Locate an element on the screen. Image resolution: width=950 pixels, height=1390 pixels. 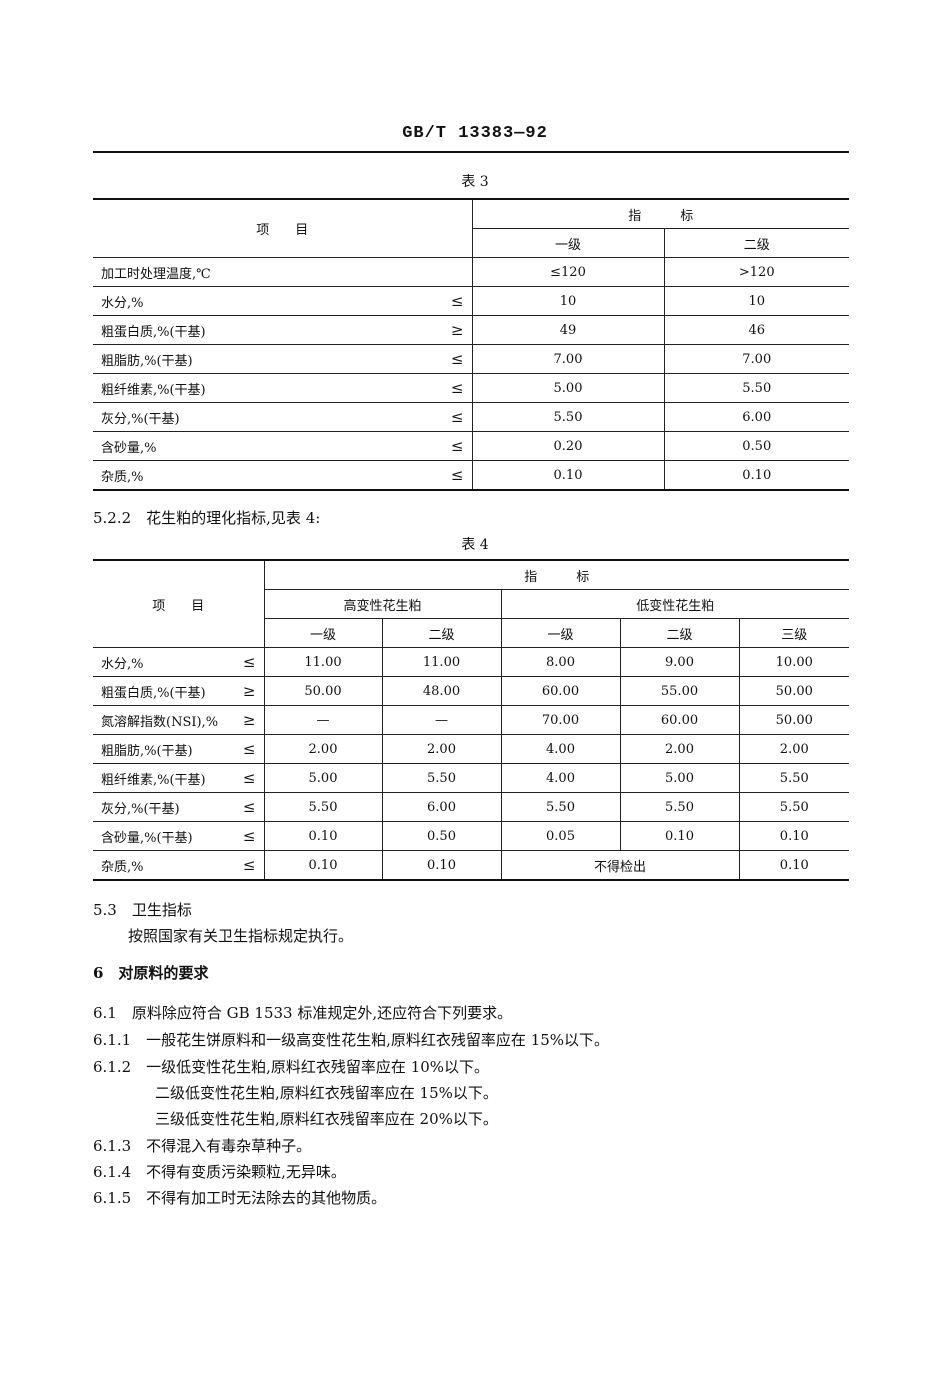
cell-value: 8.00 is located at coordinates (560, 662).